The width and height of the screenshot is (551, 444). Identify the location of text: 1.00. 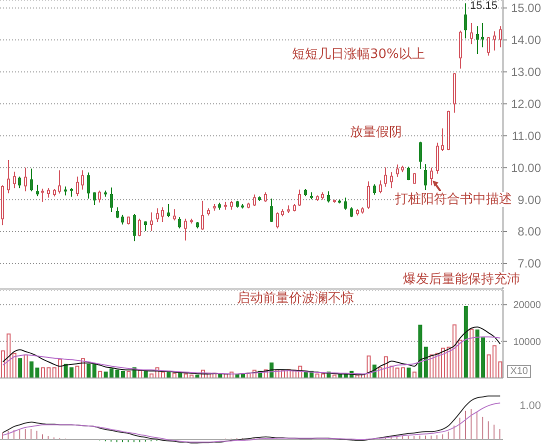
(530, 406).